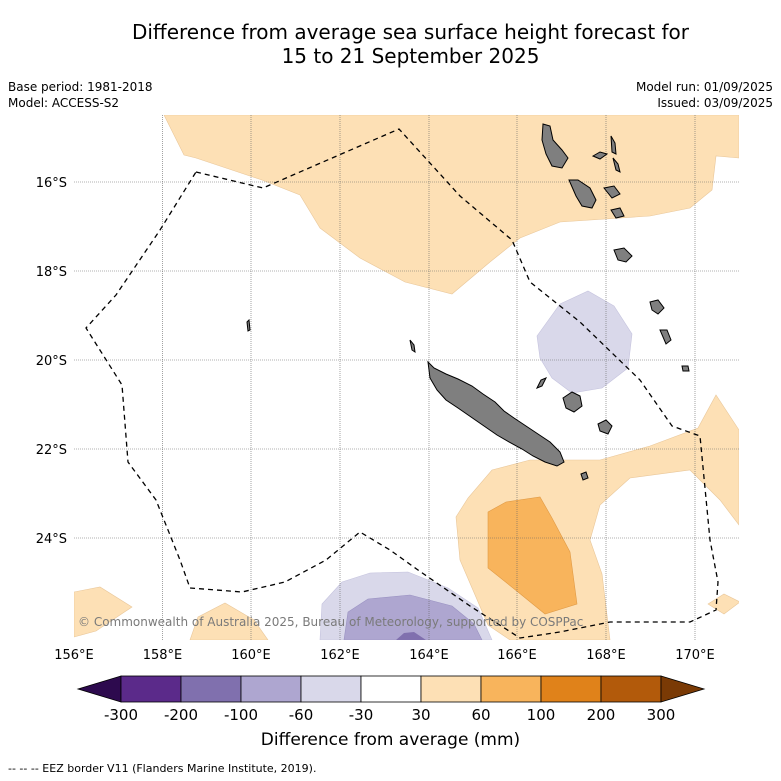 This screenshot has width=781, height=781. What do you see at coordinates (163, 655) in the screenshot?
I see `lon-tick-158: 158°E` at bounding box center [163, 655].